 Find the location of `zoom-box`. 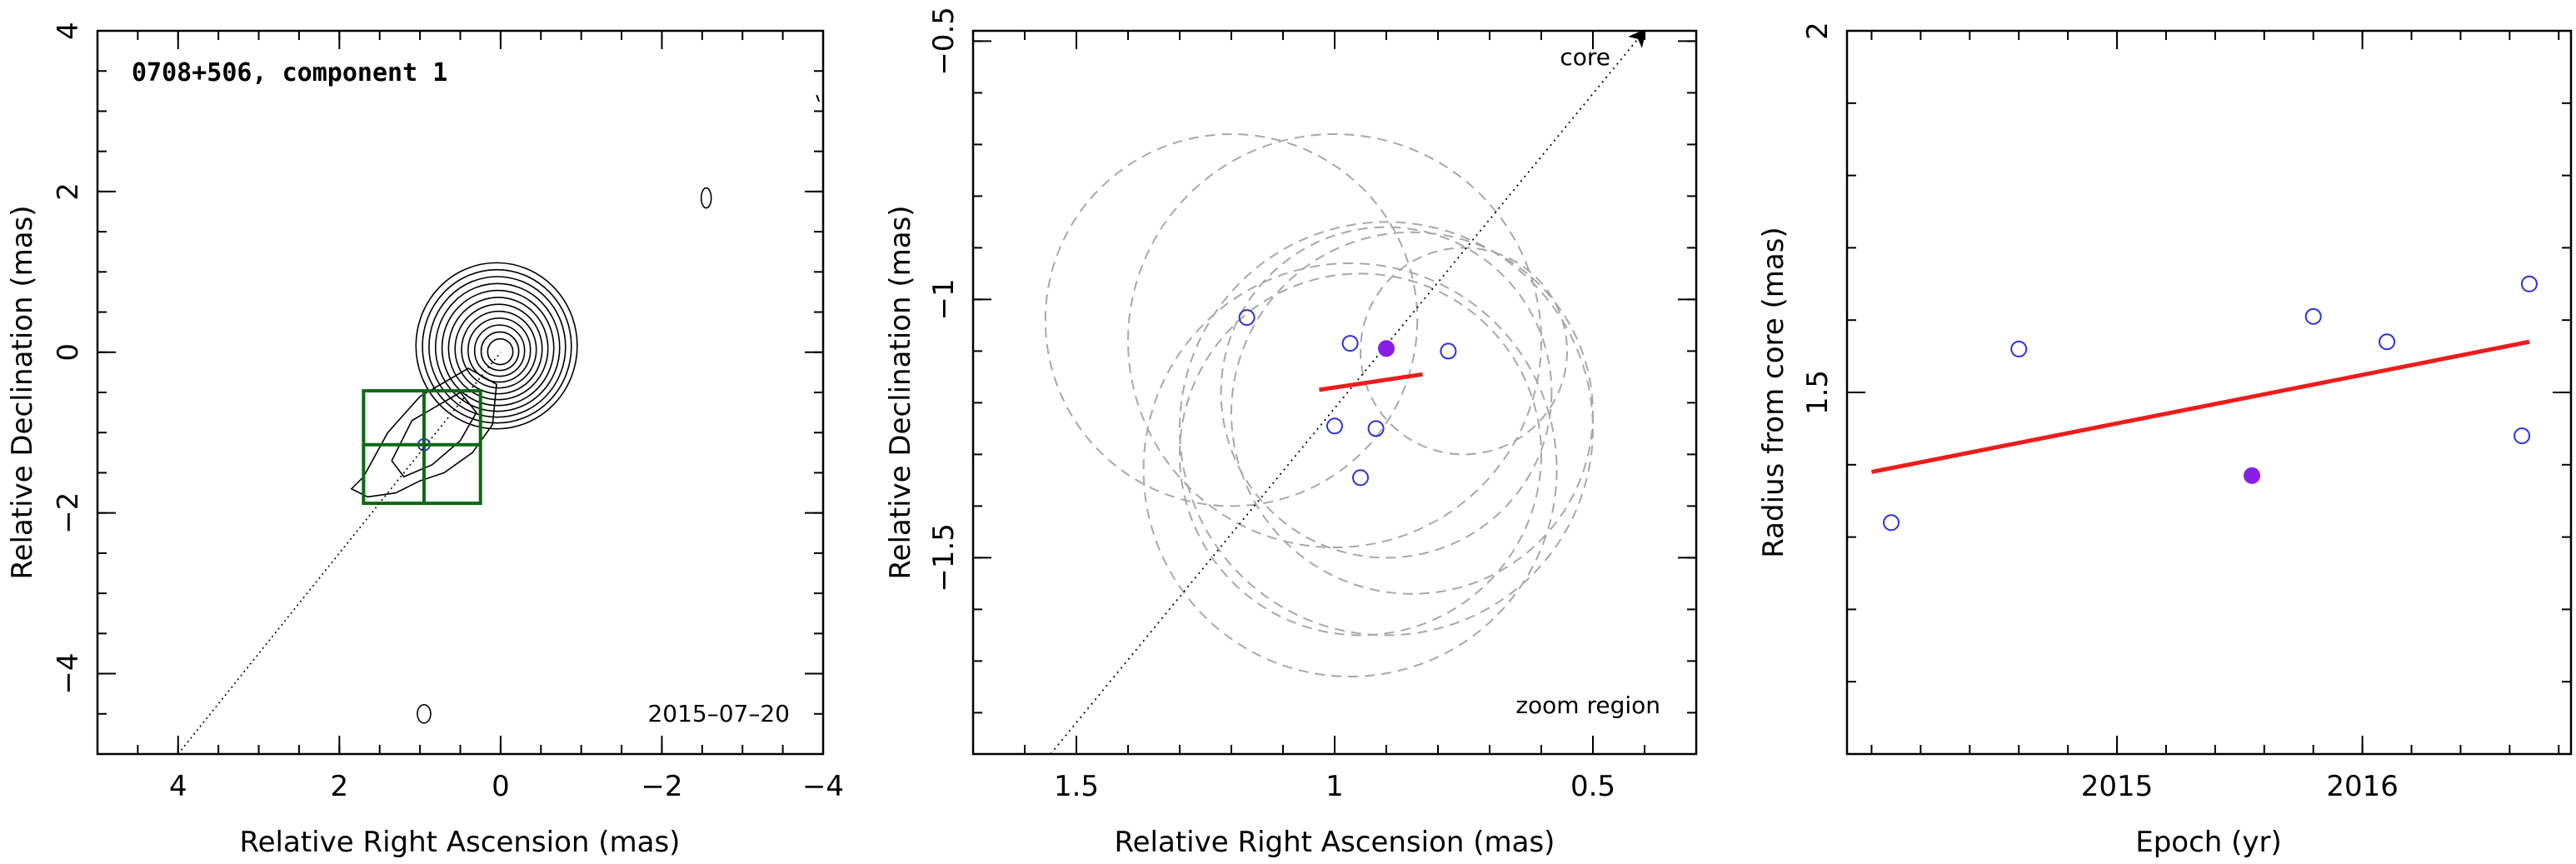

zoom-box is located at coordinates (422, 447).